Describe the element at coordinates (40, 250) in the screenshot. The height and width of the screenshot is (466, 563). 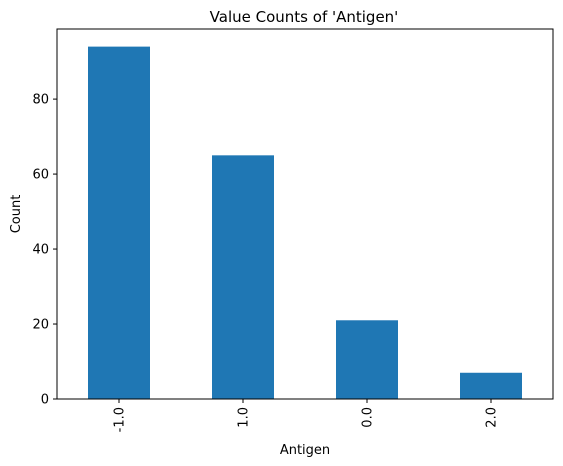
I see `y-tick-label: 40` at that location.